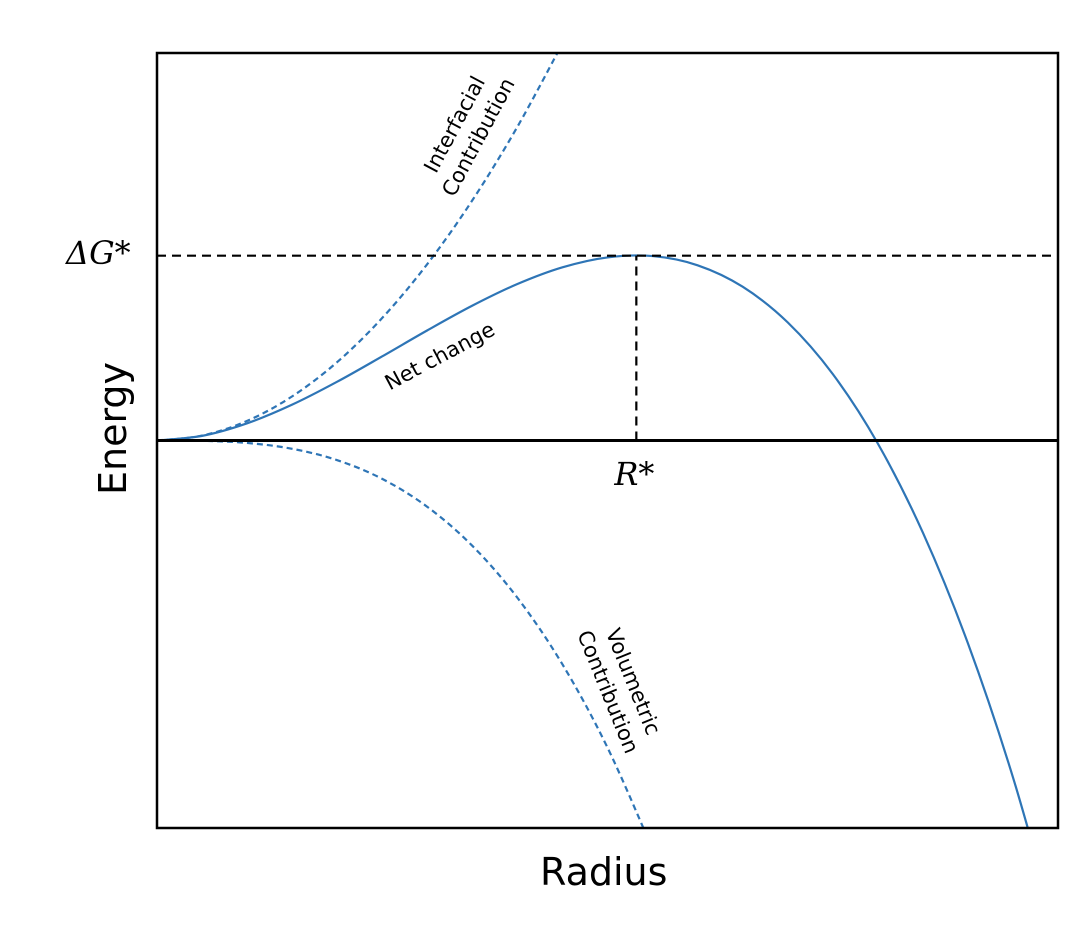 The width and height of the screenshot is (1074, 932). What do you see at coordinates (98, 252) in the screenshot?
I see `annotation-label: ΔG*` at bounding box center [98, 252].